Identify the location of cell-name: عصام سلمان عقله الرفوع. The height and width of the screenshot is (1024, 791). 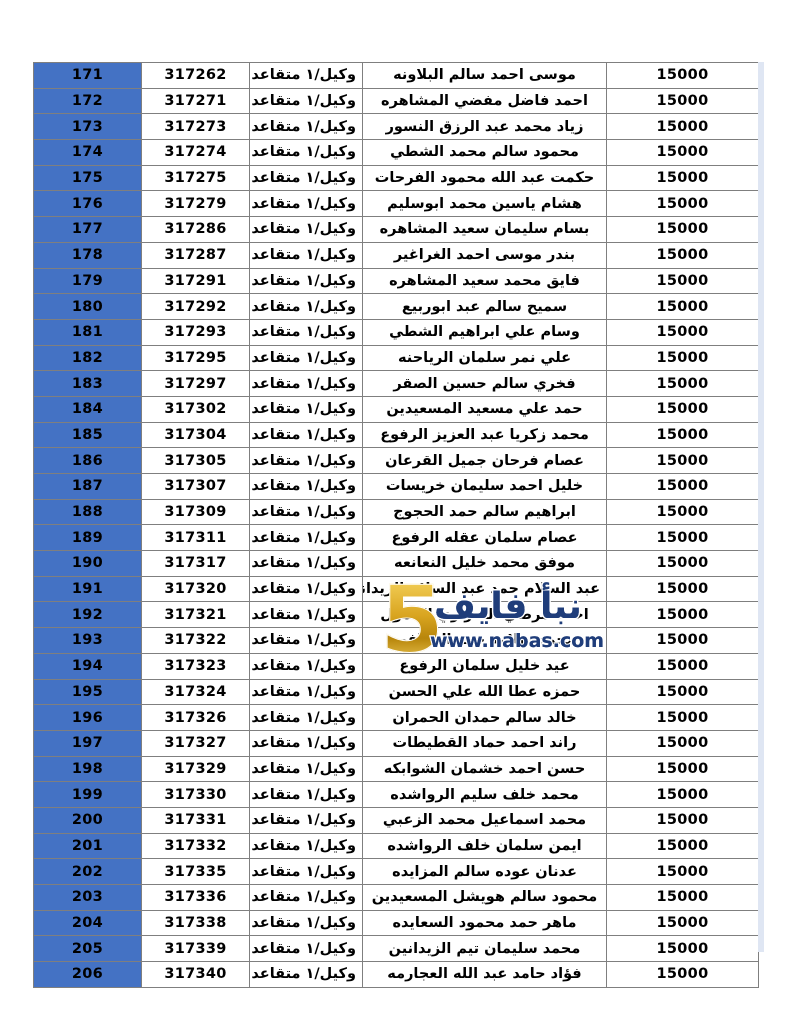
(484, 538).